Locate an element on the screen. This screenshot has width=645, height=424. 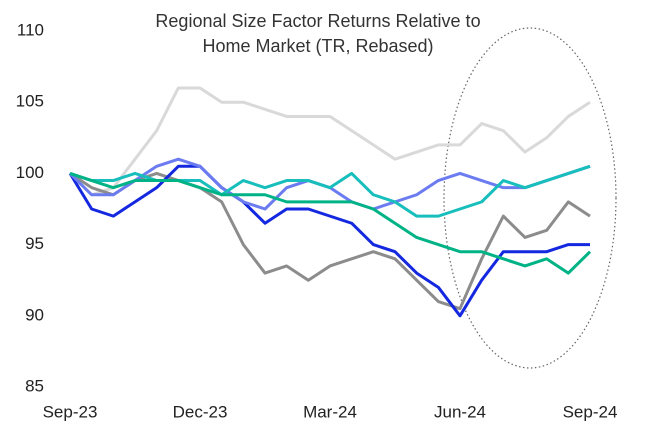
x-tick-label: Sep-24 is located at coordinates (590, 411).